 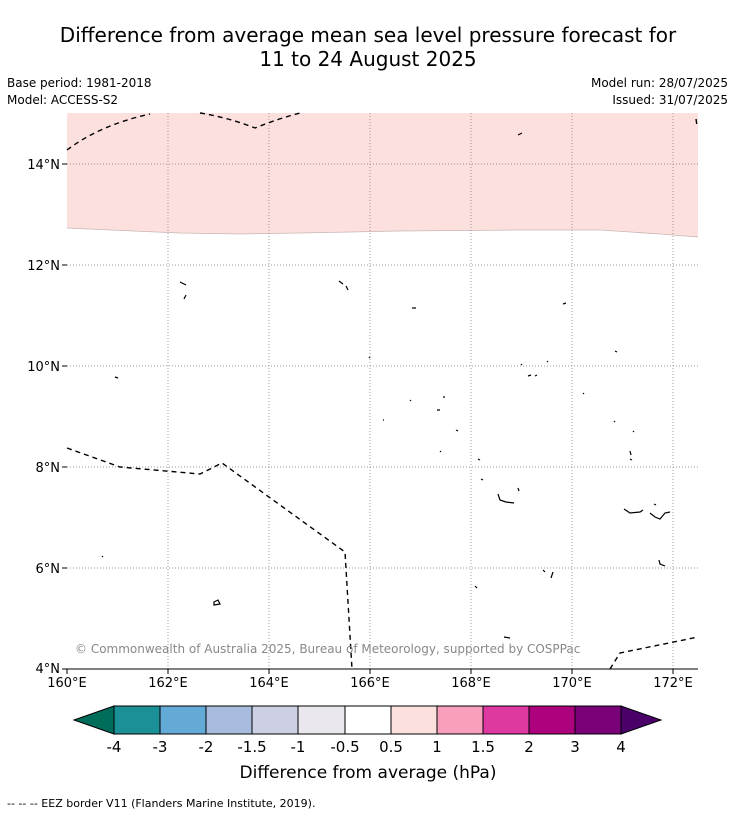 What do you see at coordinates (63, 100) in the screenshot?
I see `model-name: Model: ACCESS-S2` at bounding box center [63, 100].